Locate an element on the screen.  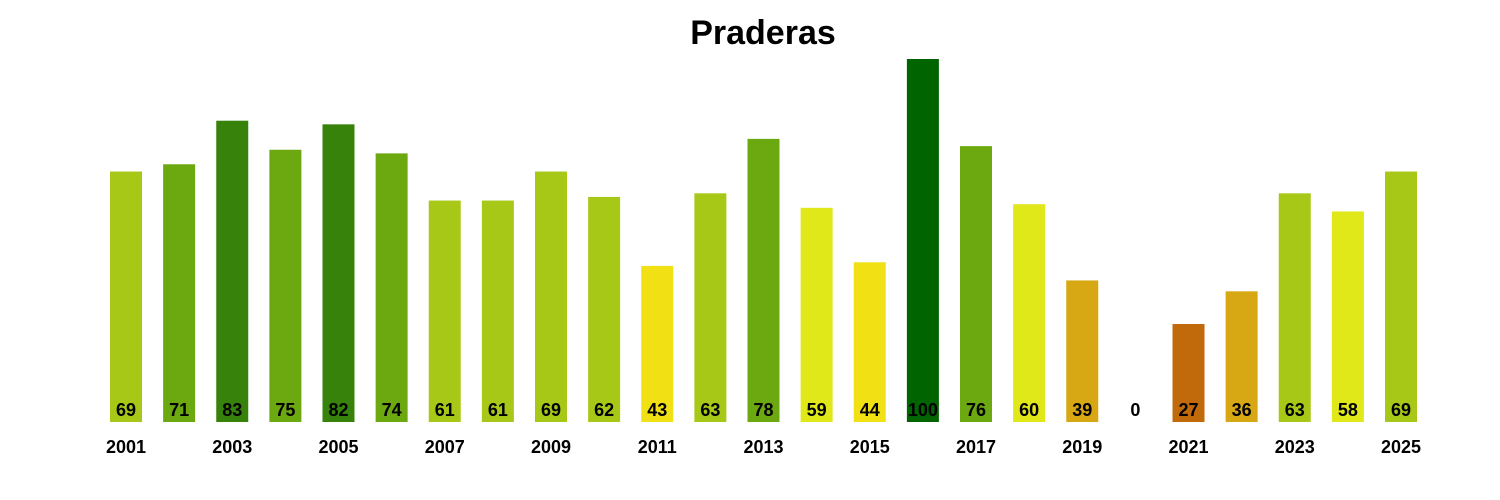
value-label-2011: 43 is located at coordinates (657, 410).